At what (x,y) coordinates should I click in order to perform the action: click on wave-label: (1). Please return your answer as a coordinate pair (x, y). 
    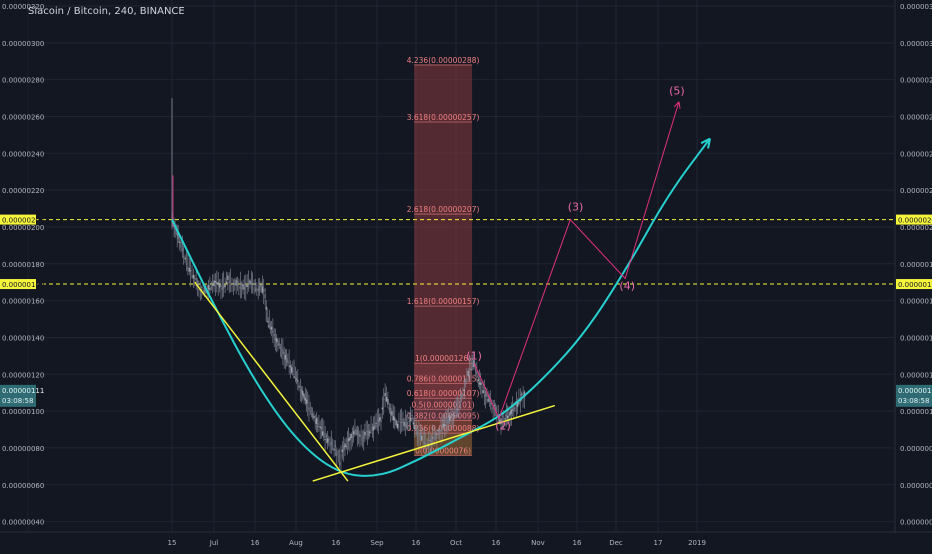
    Looking at the image, I should click on (474, 356).